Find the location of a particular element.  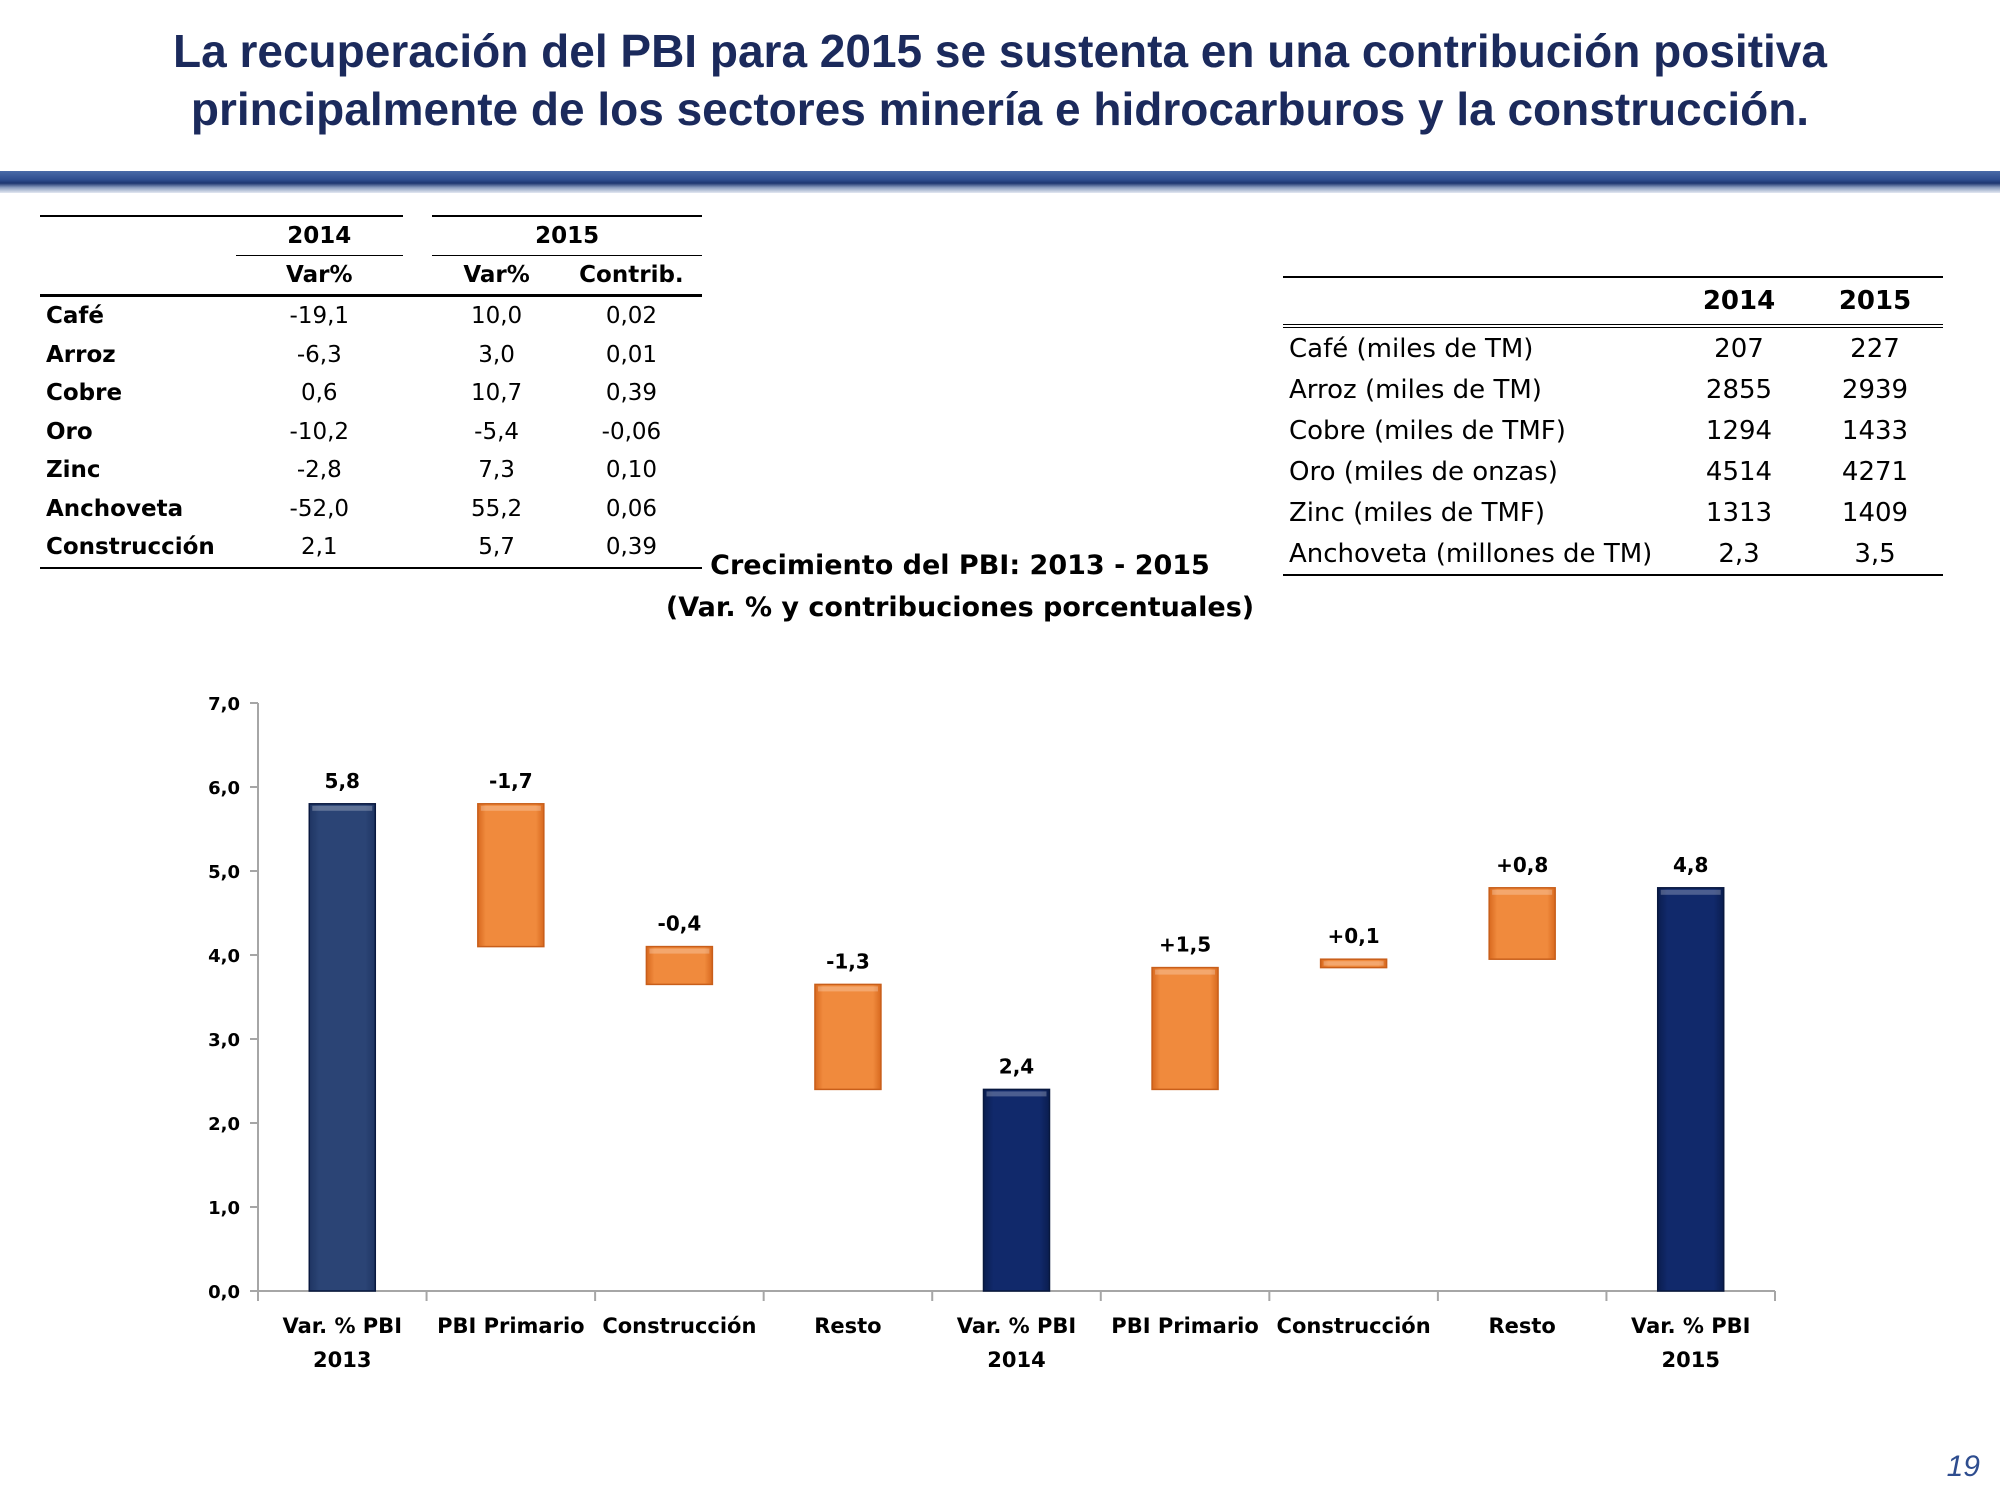

row-label: Arroz (miles de TM) is located at coordinates (1415, 389).